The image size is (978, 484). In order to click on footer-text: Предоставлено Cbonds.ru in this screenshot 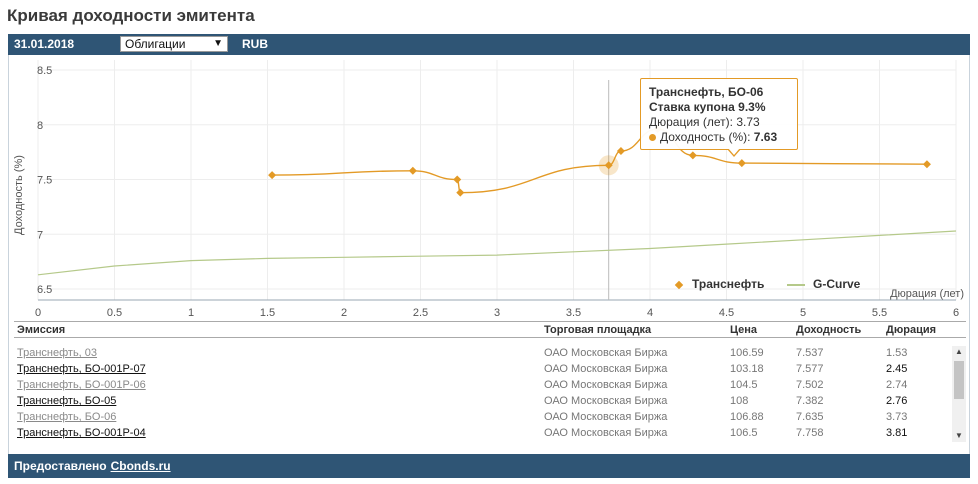, I will do `click(92, 466)`.